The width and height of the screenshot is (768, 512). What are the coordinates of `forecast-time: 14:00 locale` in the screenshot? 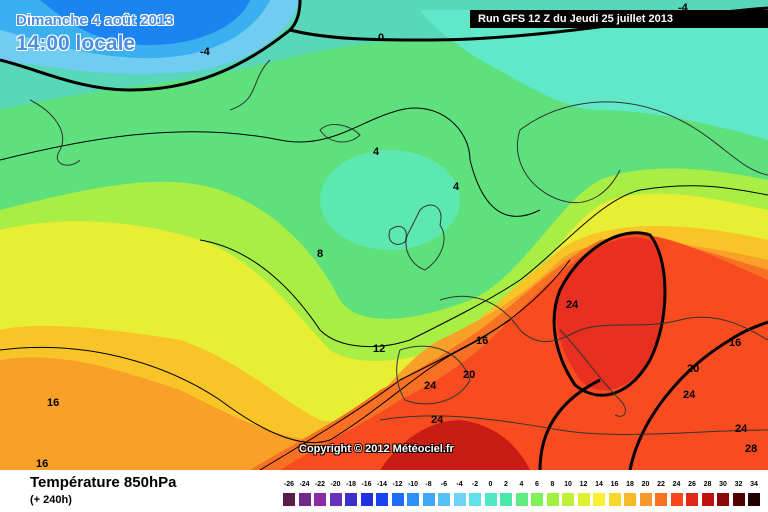 It's located at (76, 43).